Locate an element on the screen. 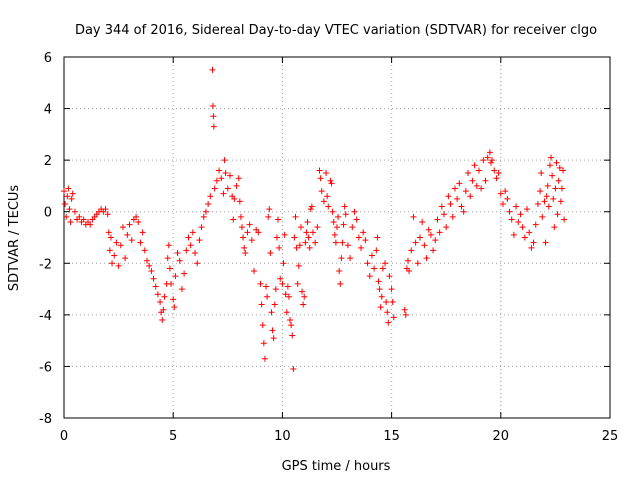 This screenshot has height=480, width=640. y-tick-label: 2 is located at coordinates (48, 161).